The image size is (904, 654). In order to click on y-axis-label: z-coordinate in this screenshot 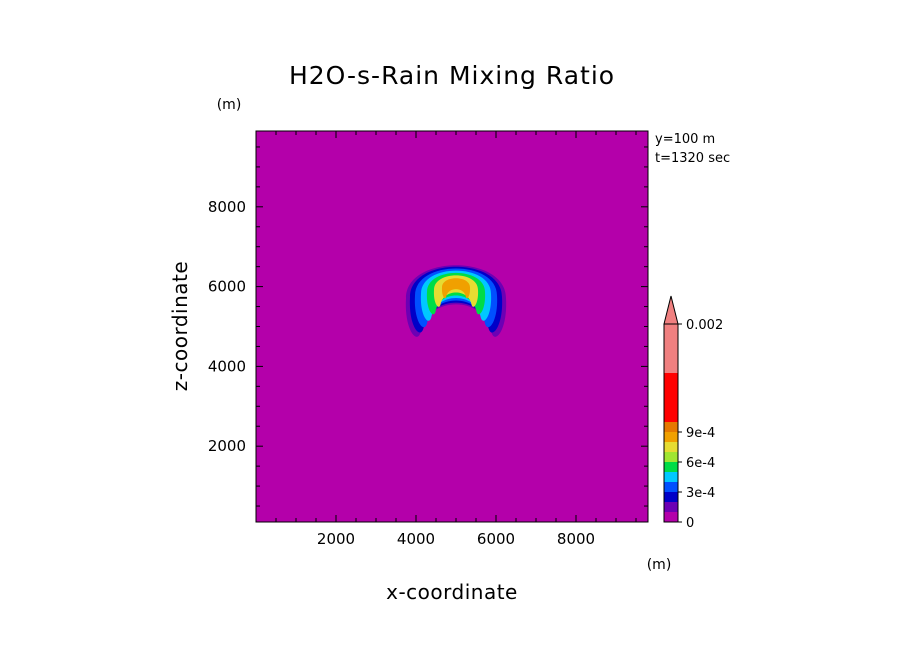, I will do `click(180, 326)`.